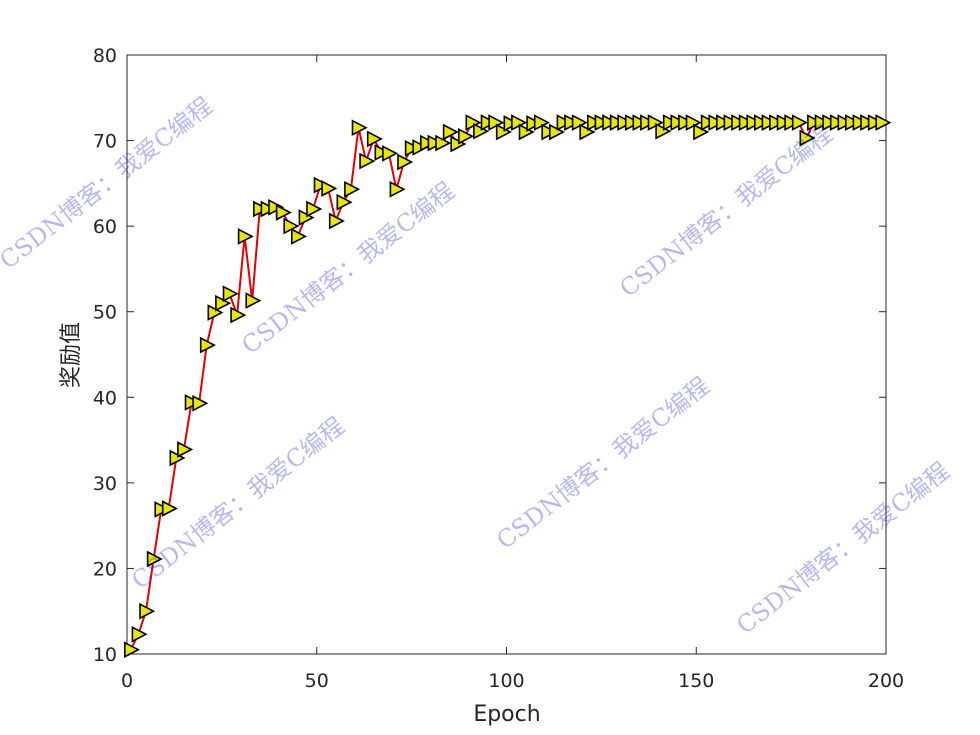 This screenshot has width=980, height=735. What do you see at coordinates (886, 681) in the screenshot?
I see `x-tick-label: 200` at bounding box center [886, 681].